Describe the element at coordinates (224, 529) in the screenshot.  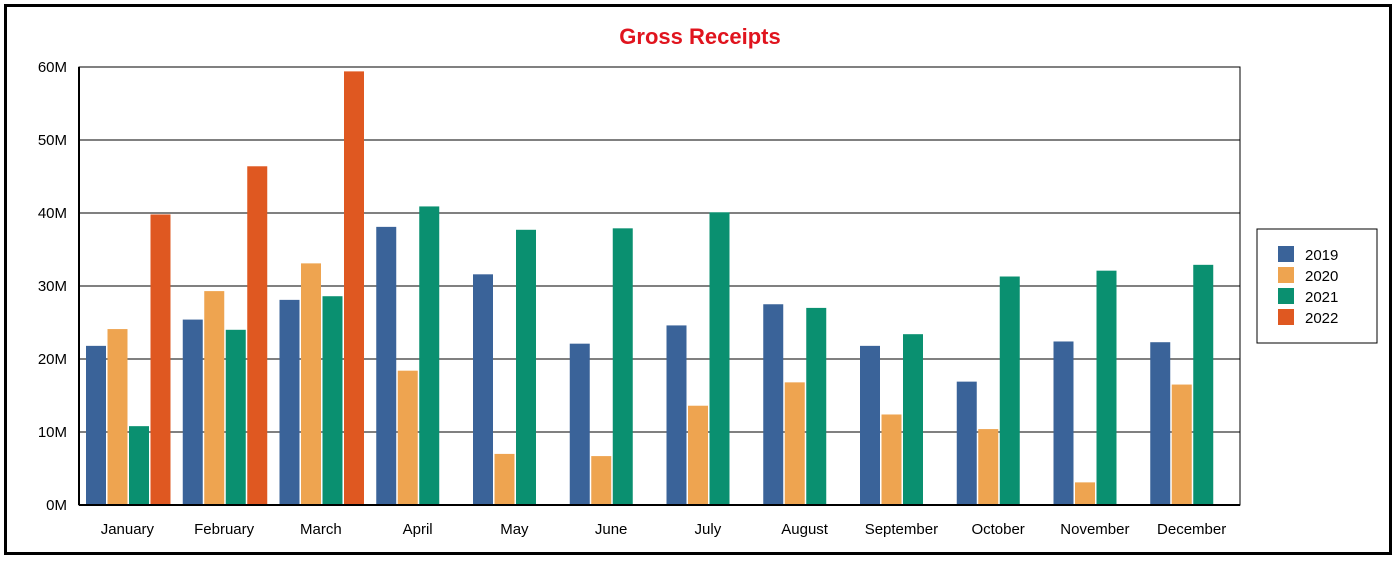
I see `x-tick-label: February` at that location.